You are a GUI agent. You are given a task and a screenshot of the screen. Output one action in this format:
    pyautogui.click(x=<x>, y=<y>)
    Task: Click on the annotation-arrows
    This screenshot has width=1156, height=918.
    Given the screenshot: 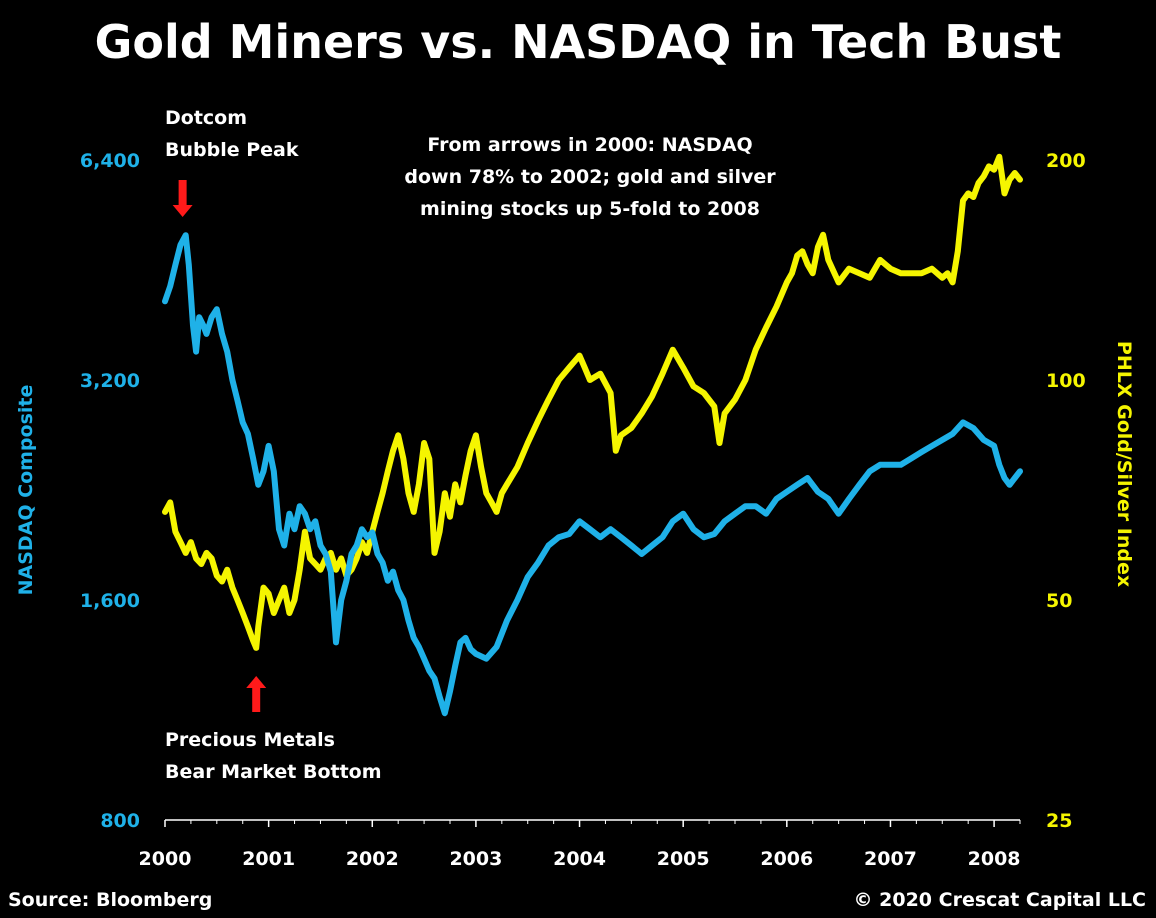 What is the action you would take?
    pyautogui.click(x=219, y=446)
    